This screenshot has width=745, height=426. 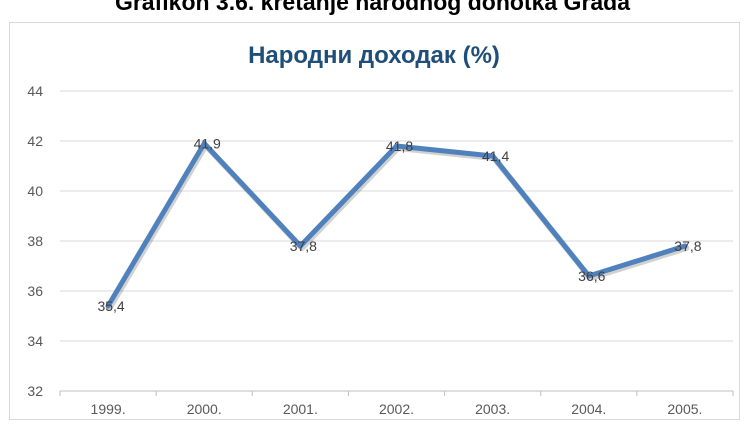 What do you see at coordinates (35, 91) in the screenshot?
I see `y-tick-label: 44` at bounding box center [35, 91].